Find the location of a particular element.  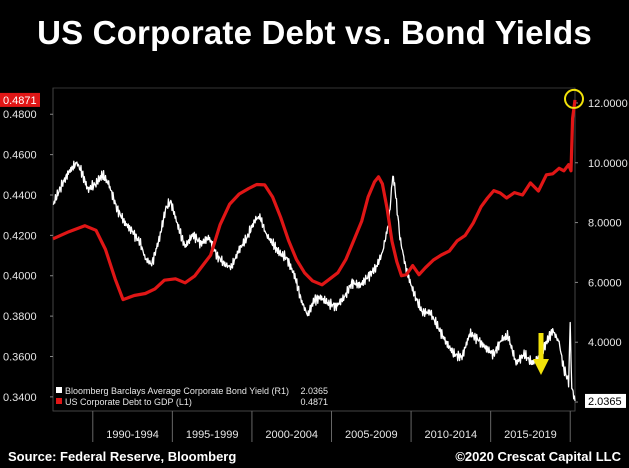

left-tick-label: 0.3400 is located at coordinates (20, 398).